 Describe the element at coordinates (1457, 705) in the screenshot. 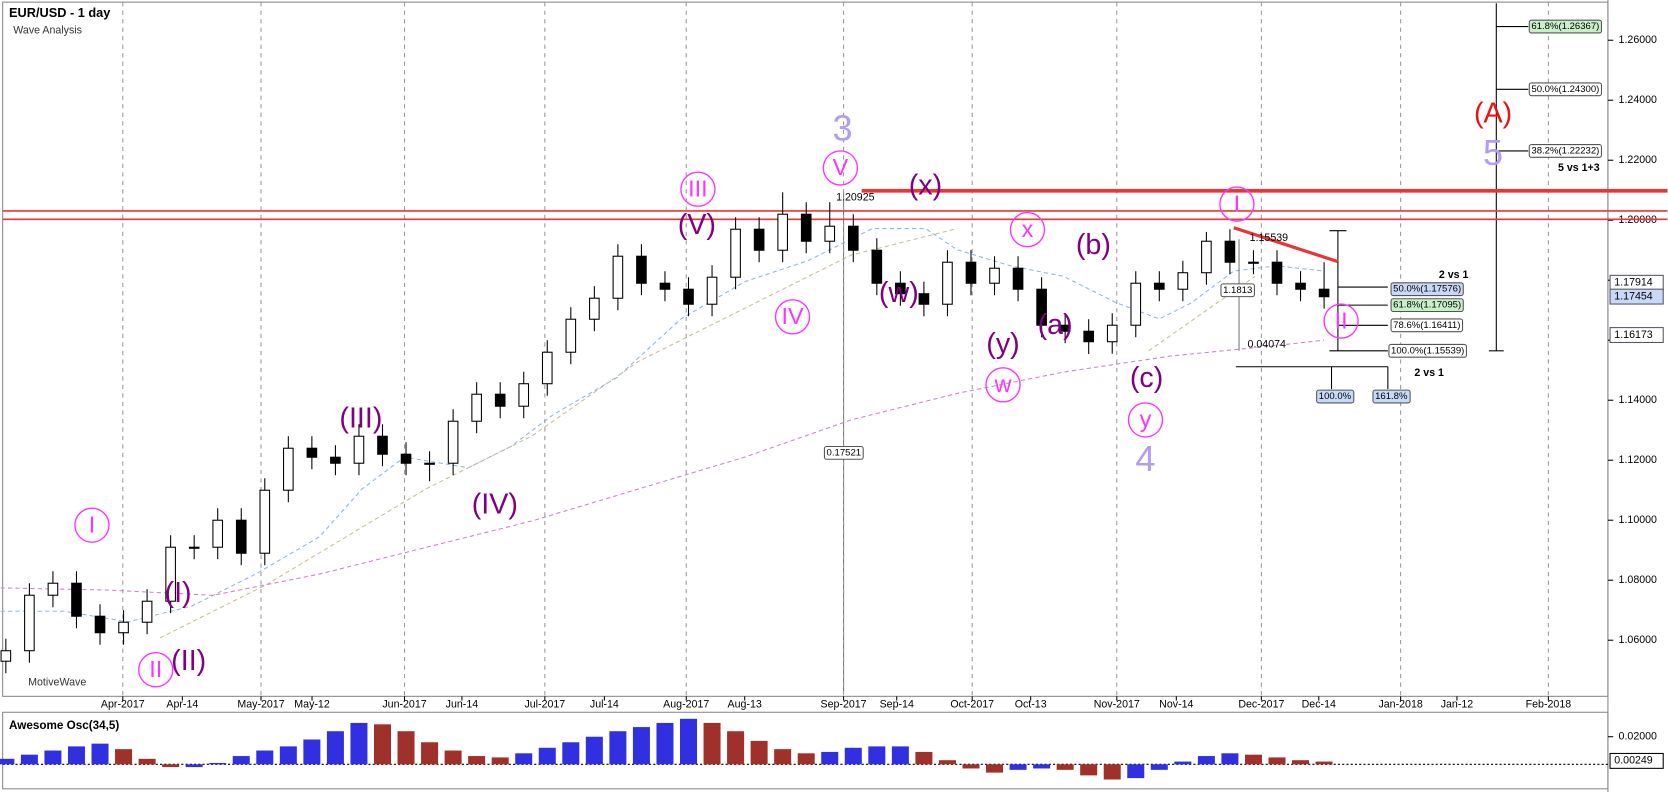

I see `x-tick-label: Jan-12` at that location.